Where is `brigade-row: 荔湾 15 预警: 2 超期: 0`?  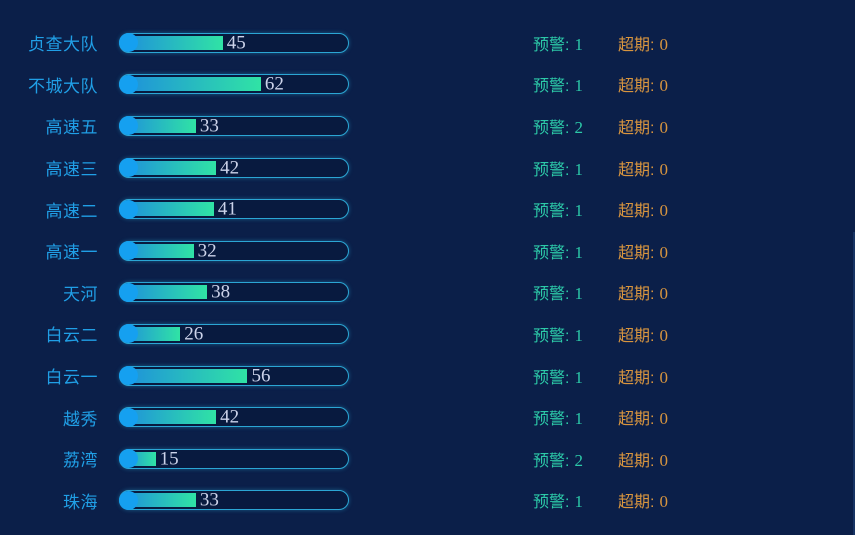 brigade-row: 荔湾 15 预警: 2 超期: 0 is located at coordinates (427, 459).